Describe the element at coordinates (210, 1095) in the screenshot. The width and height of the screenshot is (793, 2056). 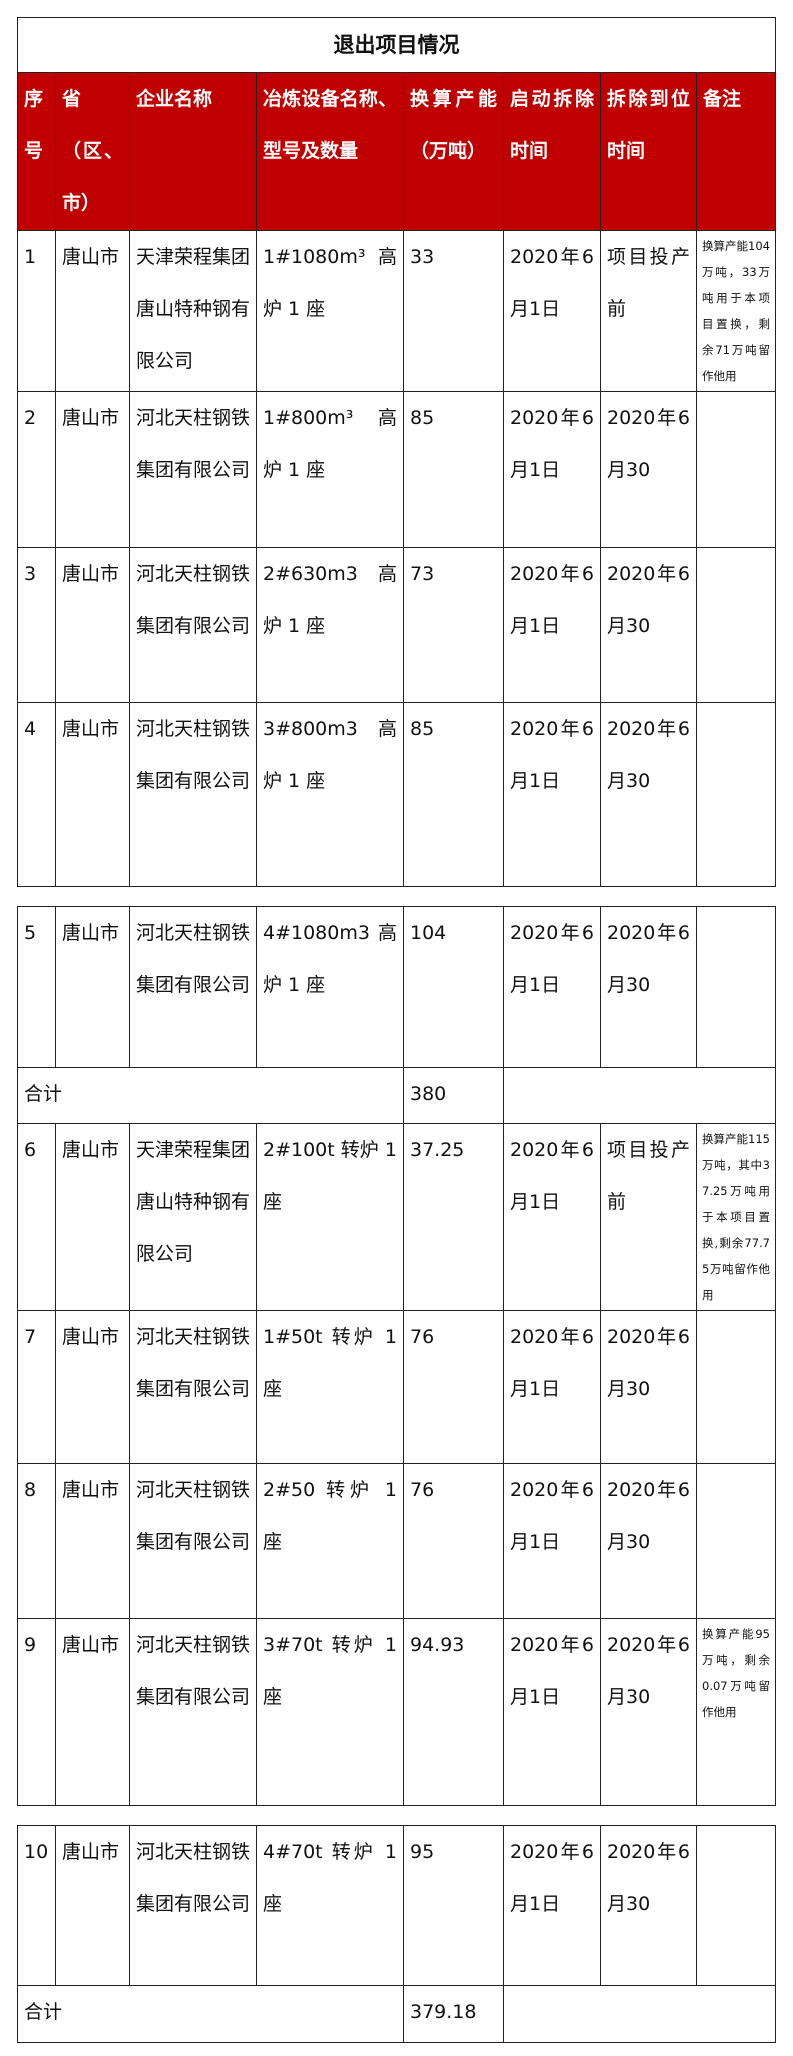
I see `total-label: 合计` at that location.